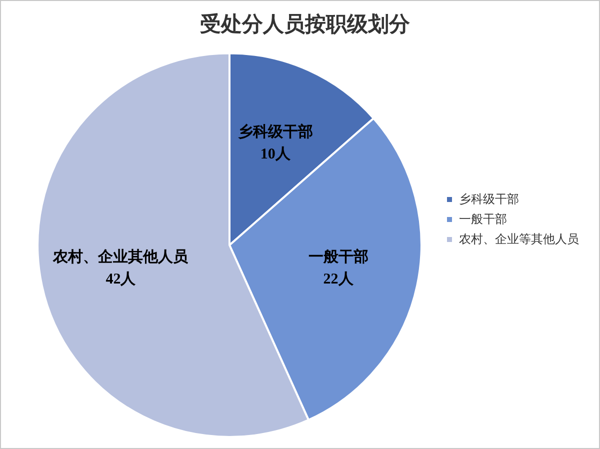  I want to click on data-label: 乡科级干部 10人, so click(275, 142).